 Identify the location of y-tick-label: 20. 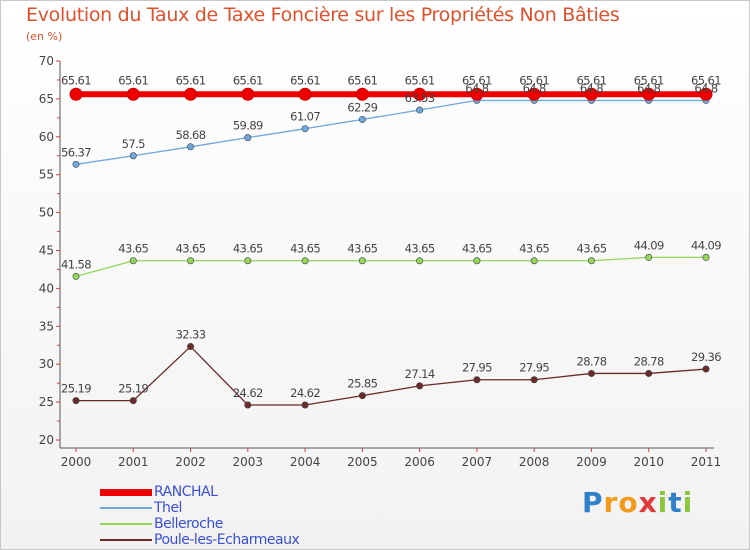
(46, 440).